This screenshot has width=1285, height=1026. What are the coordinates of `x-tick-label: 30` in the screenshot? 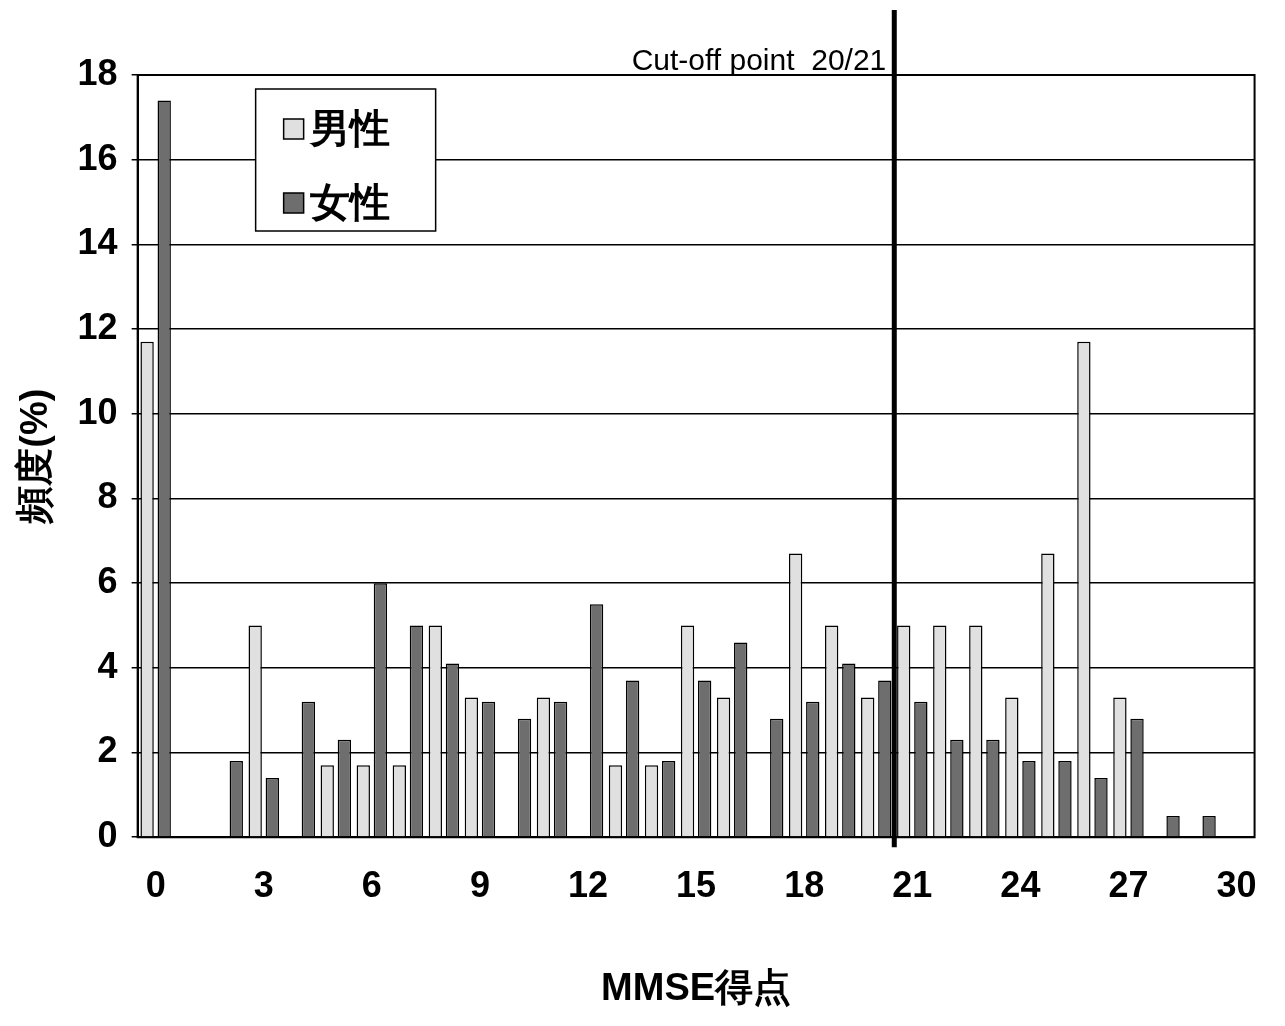 It's located at (1236, 884).